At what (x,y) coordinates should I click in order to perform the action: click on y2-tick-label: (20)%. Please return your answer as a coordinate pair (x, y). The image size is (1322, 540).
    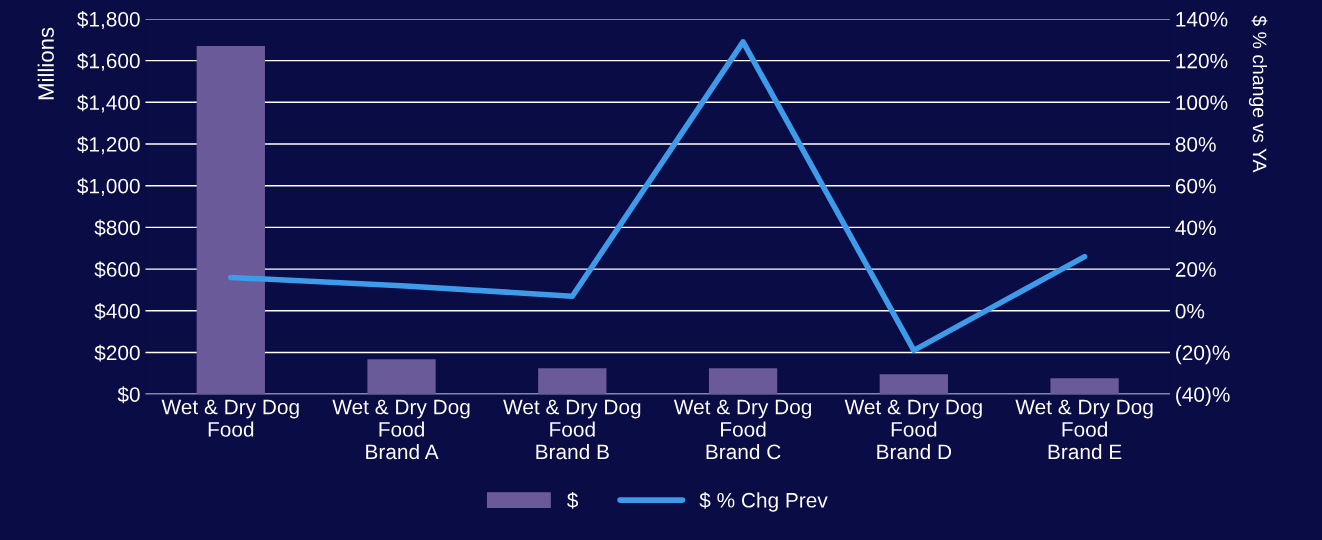
    Looking at the image, I should click on (1203, 354).